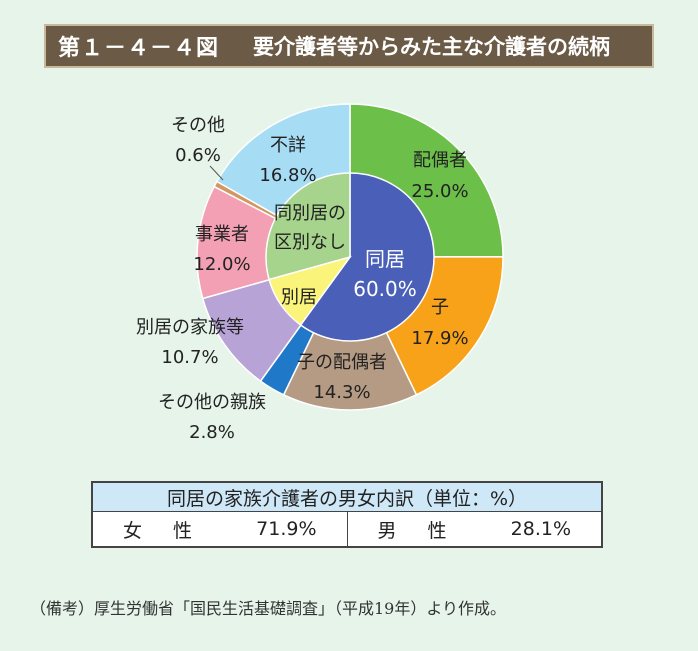 This screenshot has width=698, height=651. What do you see at coordinates (189, 357) in the screenshot?
I see `label-separate-family-value: 10.7%` at bounding box center [189, 357].